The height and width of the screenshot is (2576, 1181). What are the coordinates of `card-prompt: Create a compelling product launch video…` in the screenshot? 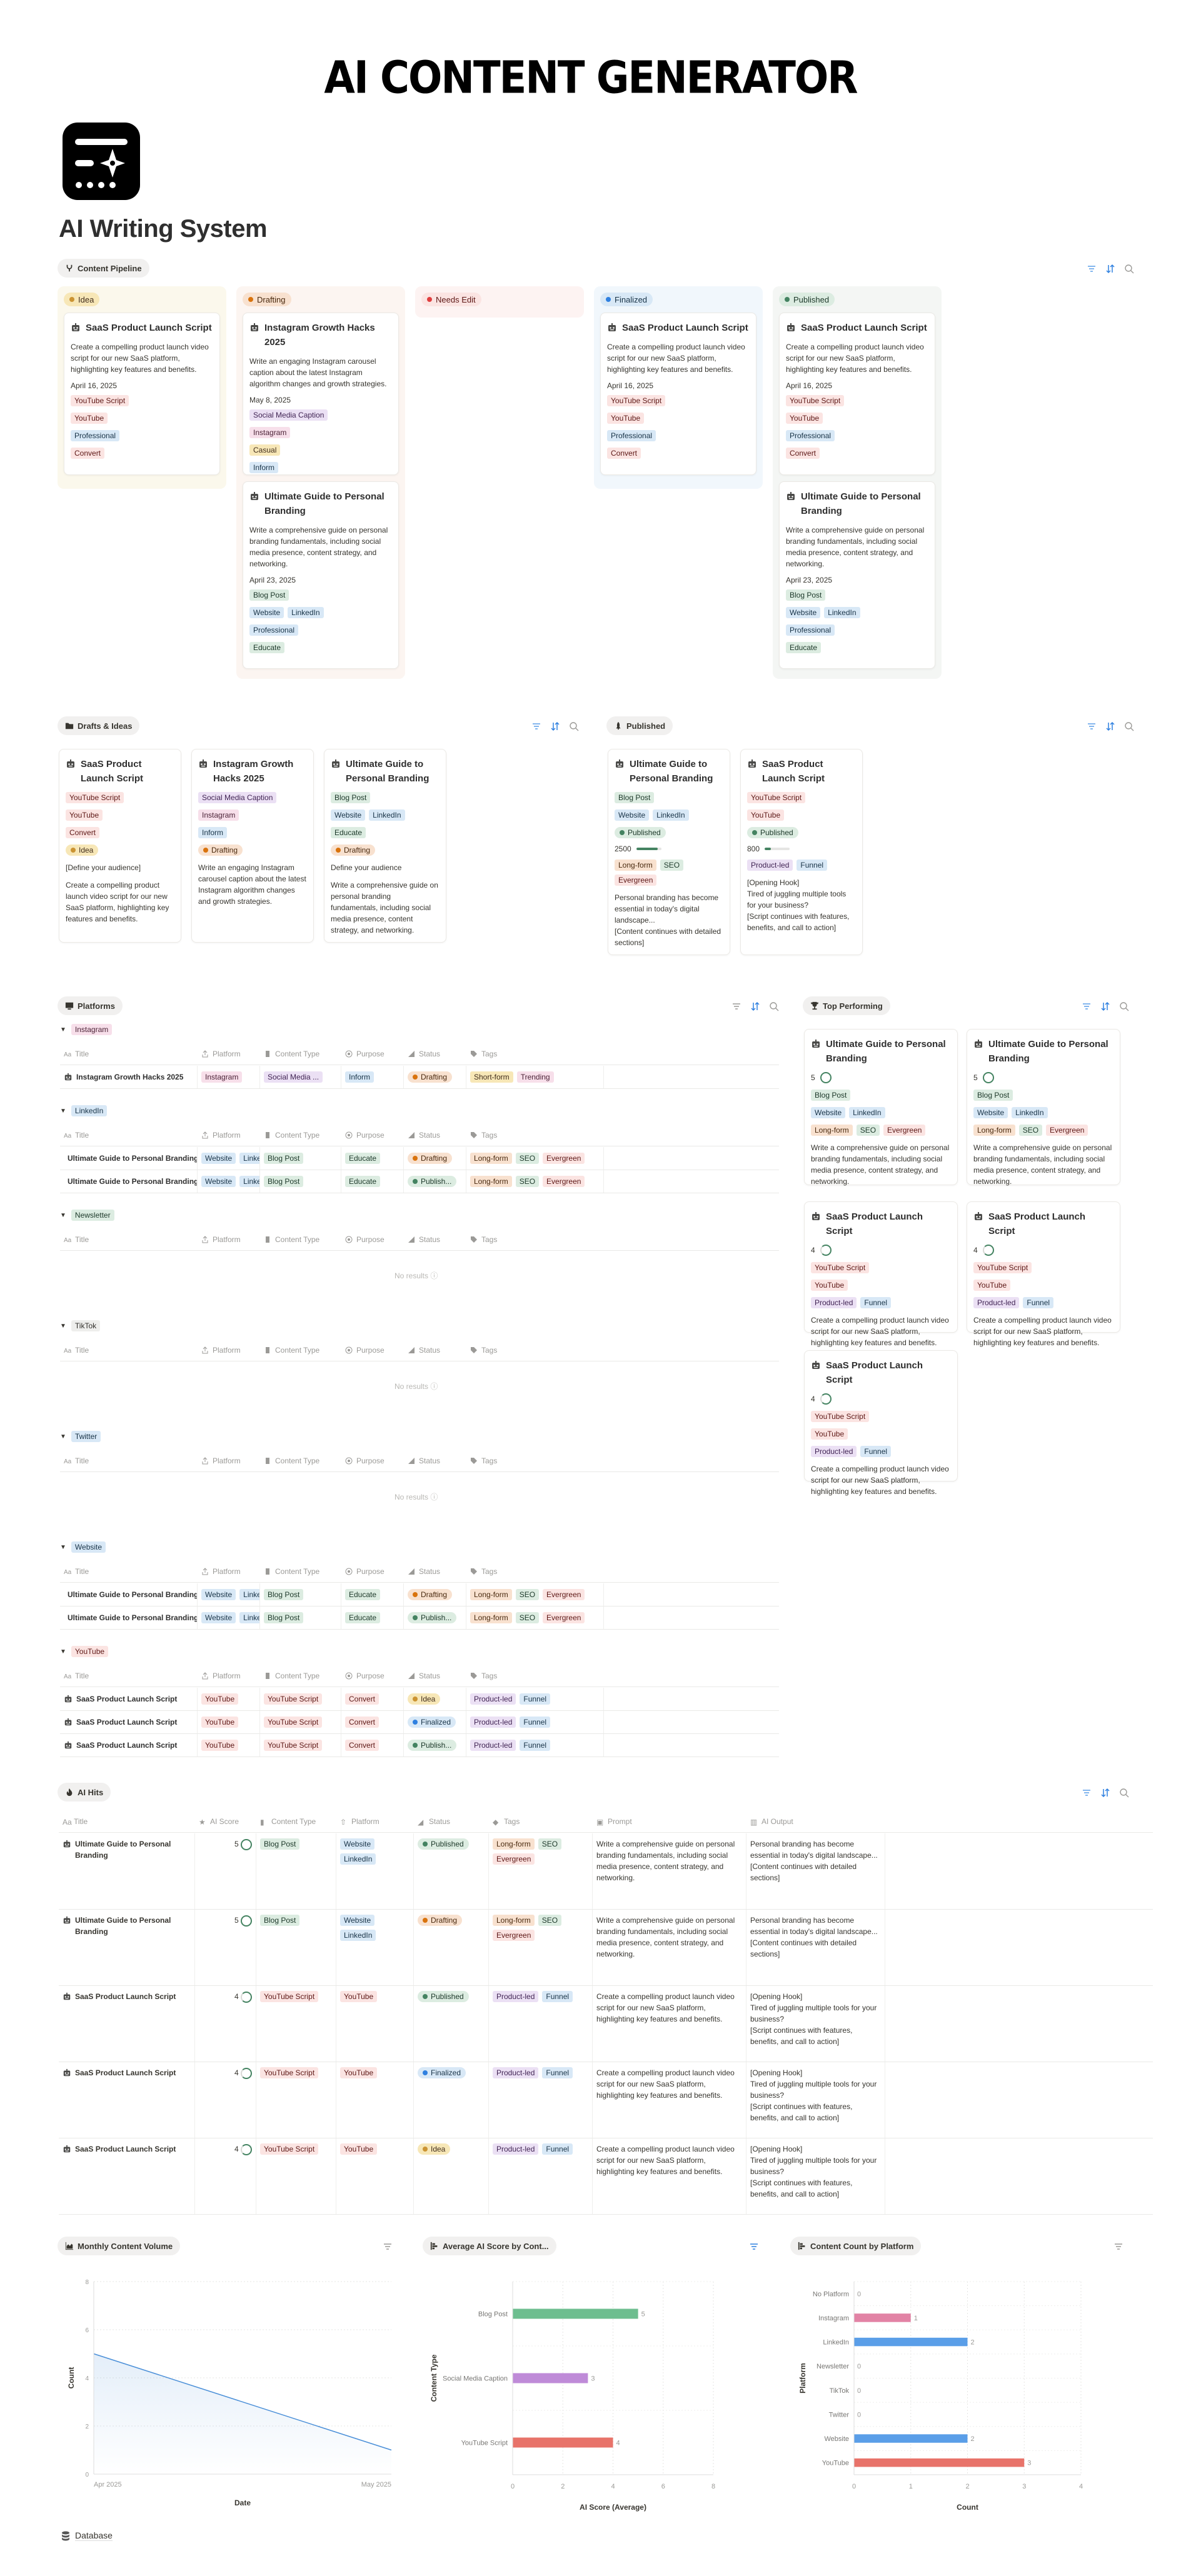 It's located at (140, 358).